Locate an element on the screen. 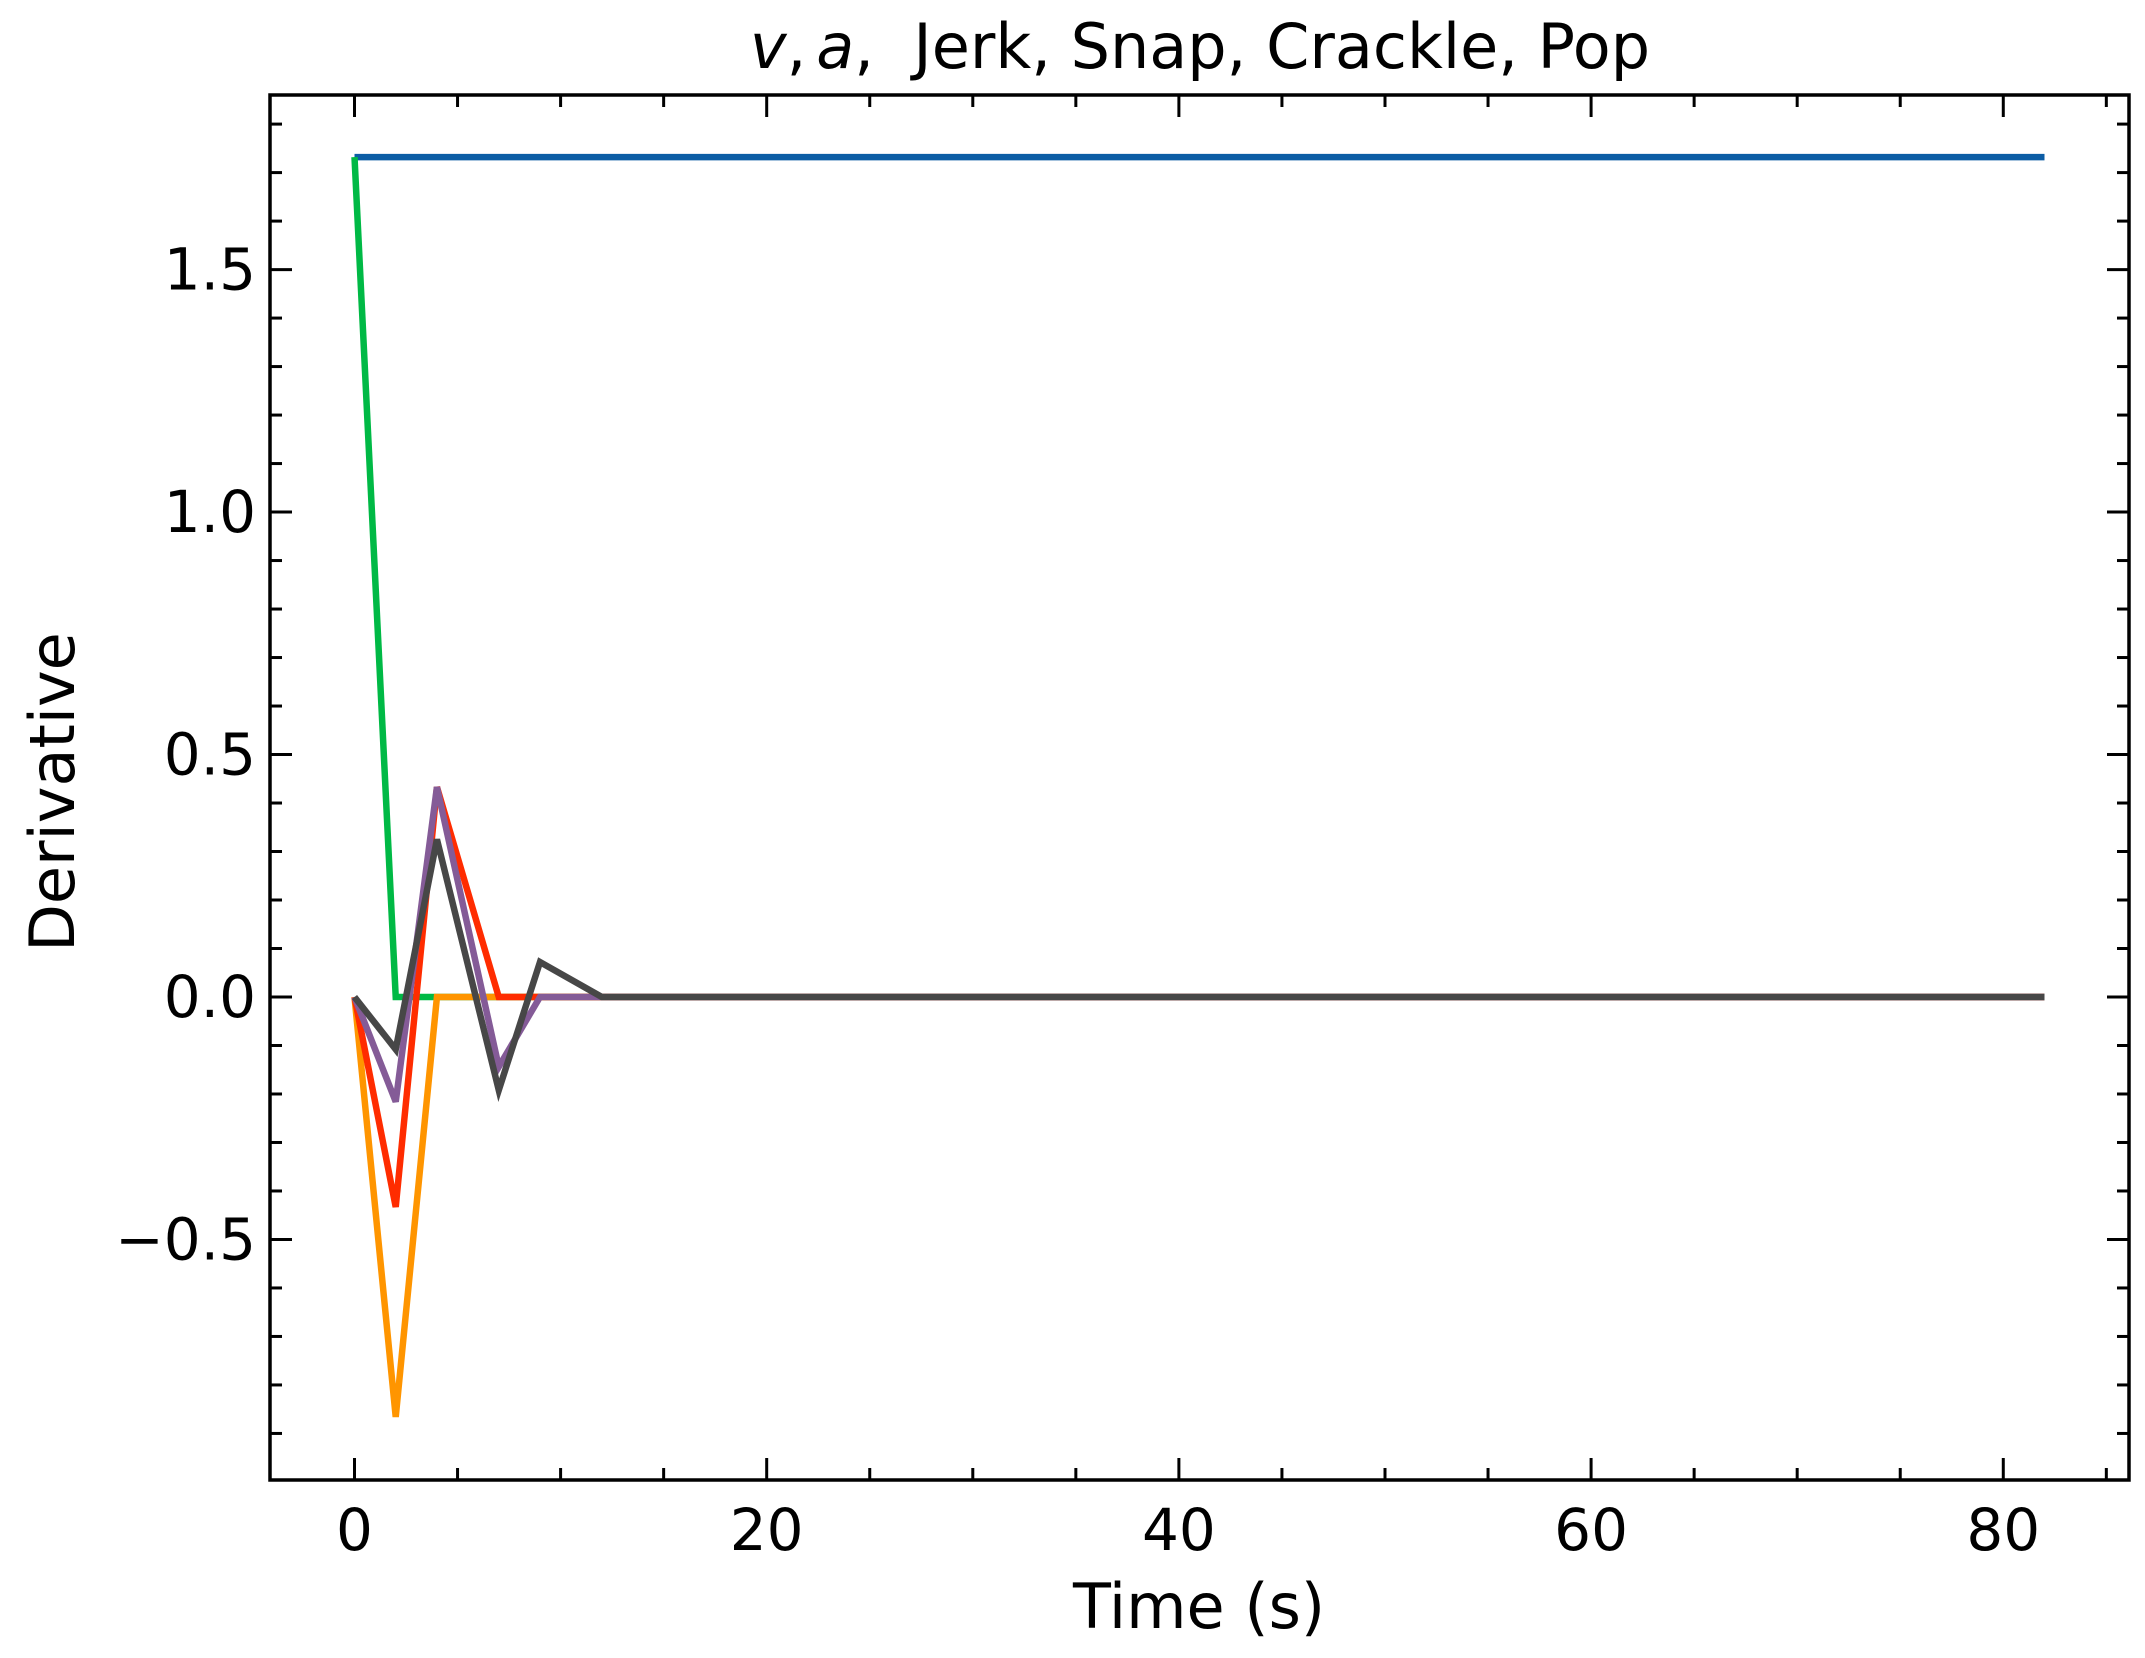 The width and height of the screenshot is (2145, 1658). x-tick-label: 20 is located at coordinates (767, 1530).